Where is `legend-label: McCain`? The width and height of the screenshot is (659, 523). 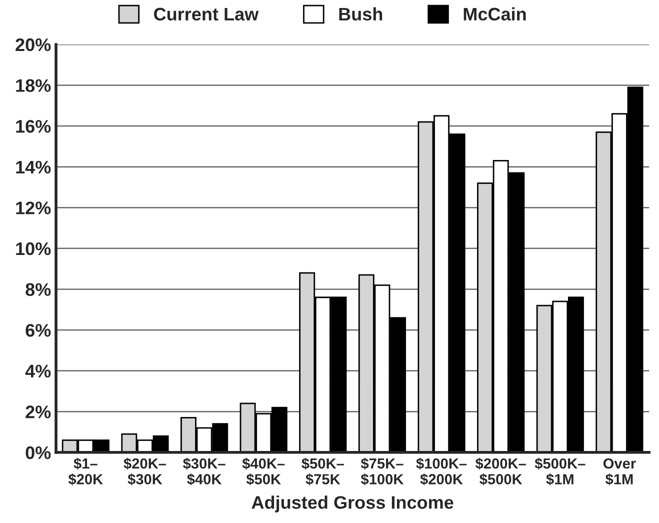
legend-label: McCain is located at coordinates (495, 14).